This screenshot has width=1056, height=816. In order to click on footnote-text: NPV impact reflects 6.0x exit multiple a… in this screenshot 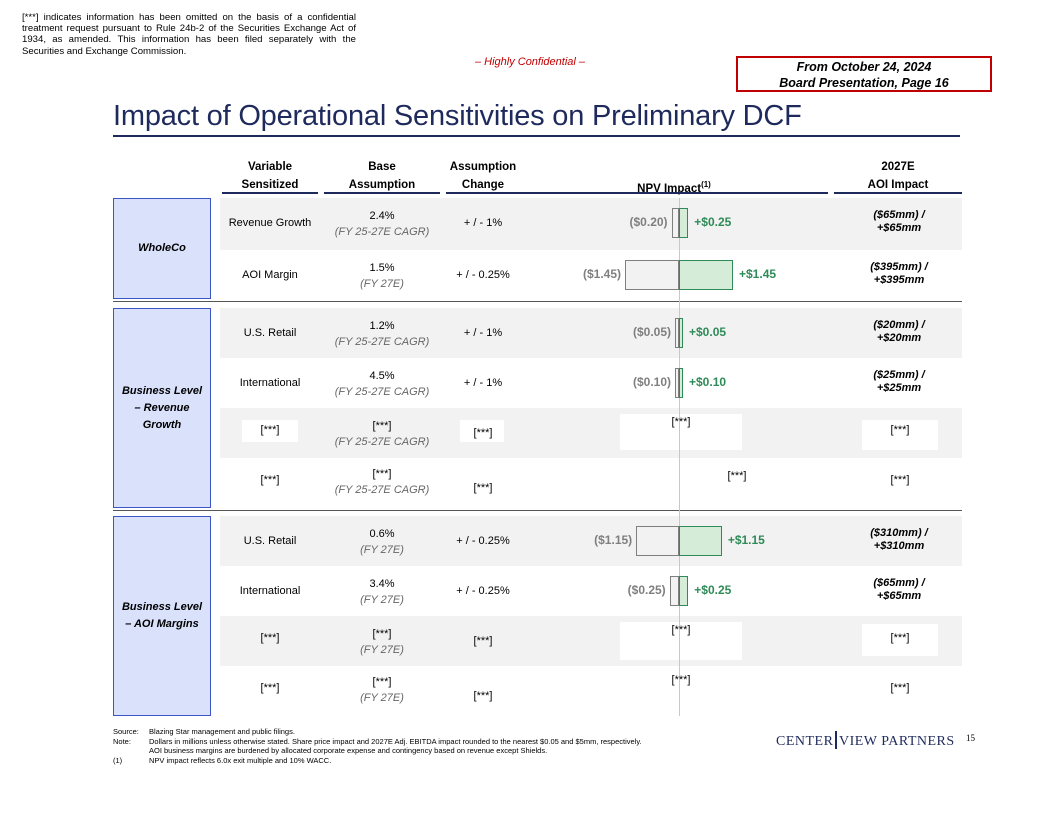, I will do `click(240, 760)`.